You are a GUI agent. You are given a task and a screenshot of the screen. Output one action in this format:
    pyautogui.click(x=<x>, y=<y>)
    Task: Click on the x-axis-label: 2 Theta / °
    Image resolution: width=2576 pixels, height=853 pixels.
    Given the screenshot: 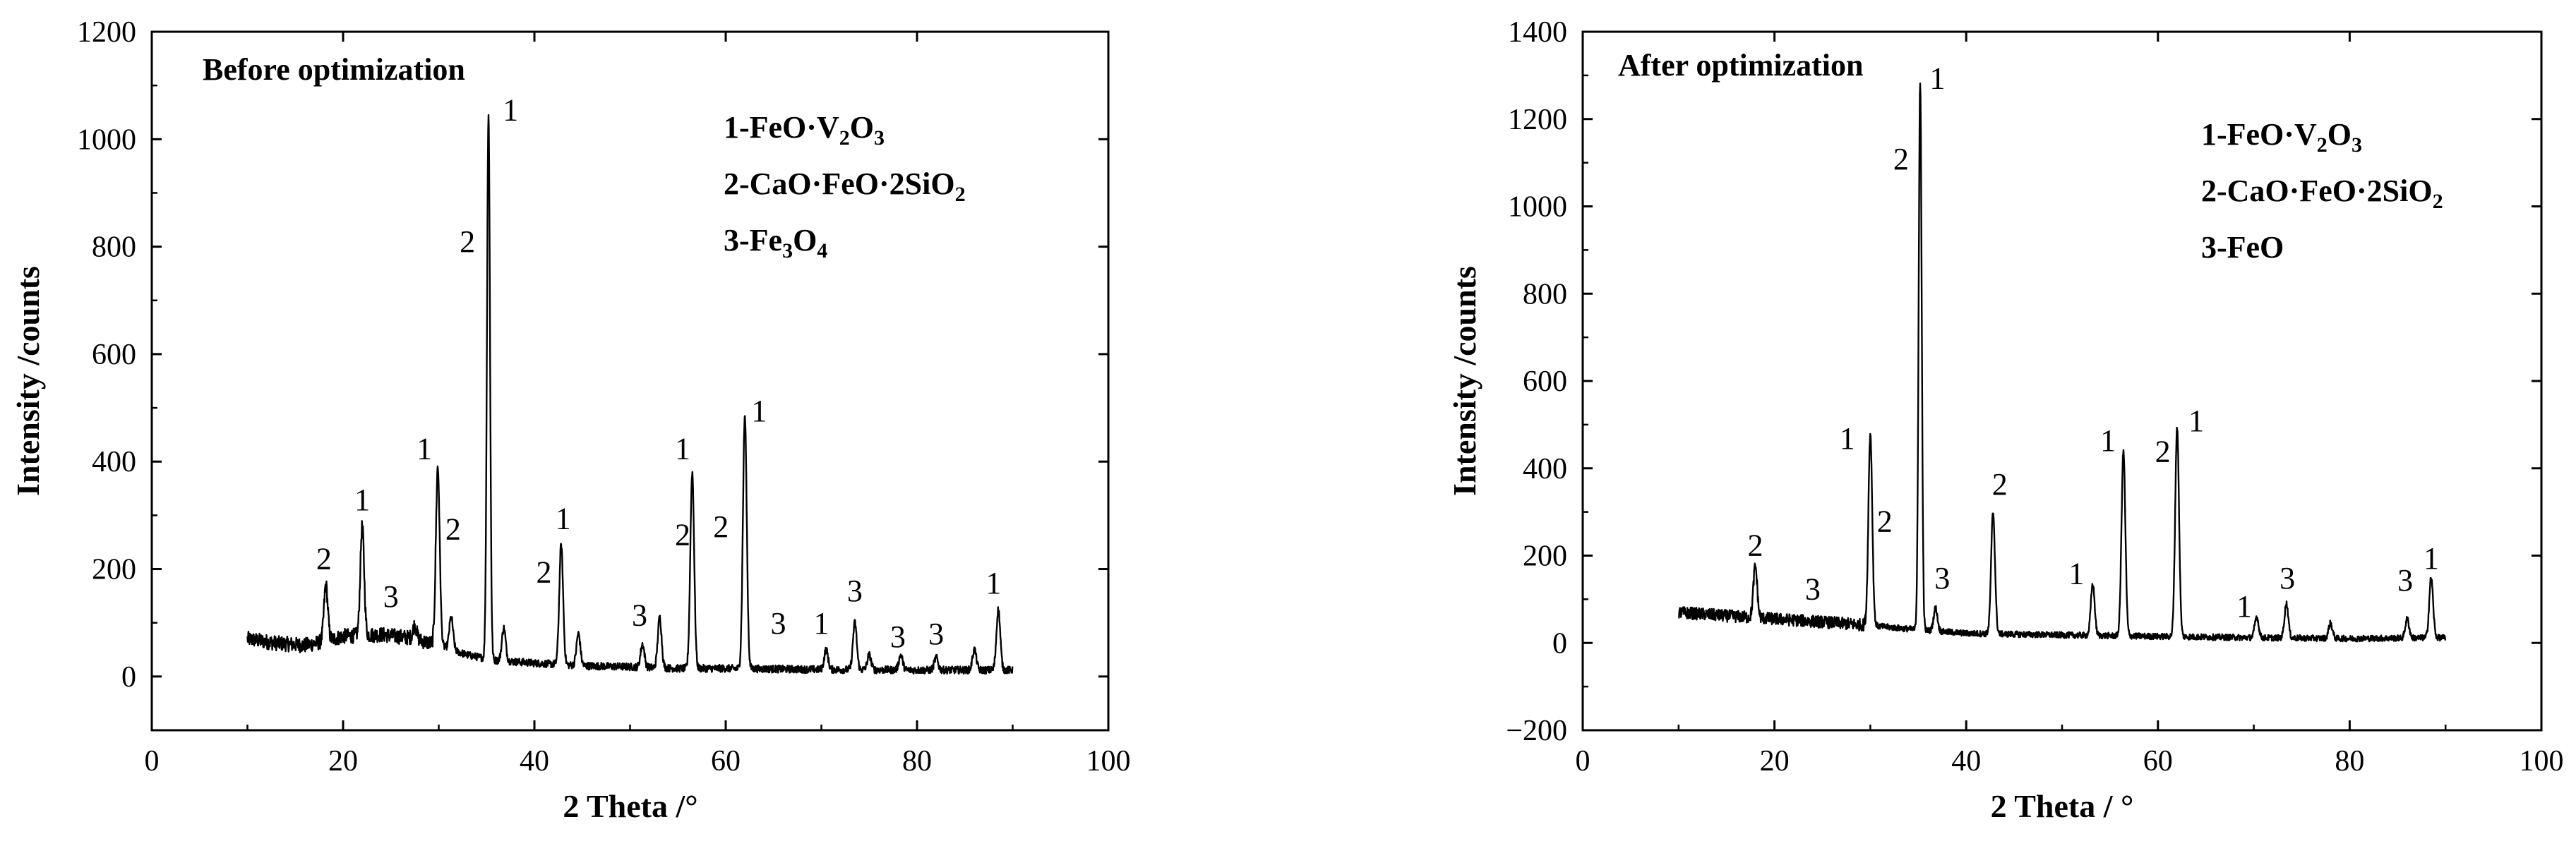 What is the action you would take?
    pyautogui.click(x=2062, y=806)
    